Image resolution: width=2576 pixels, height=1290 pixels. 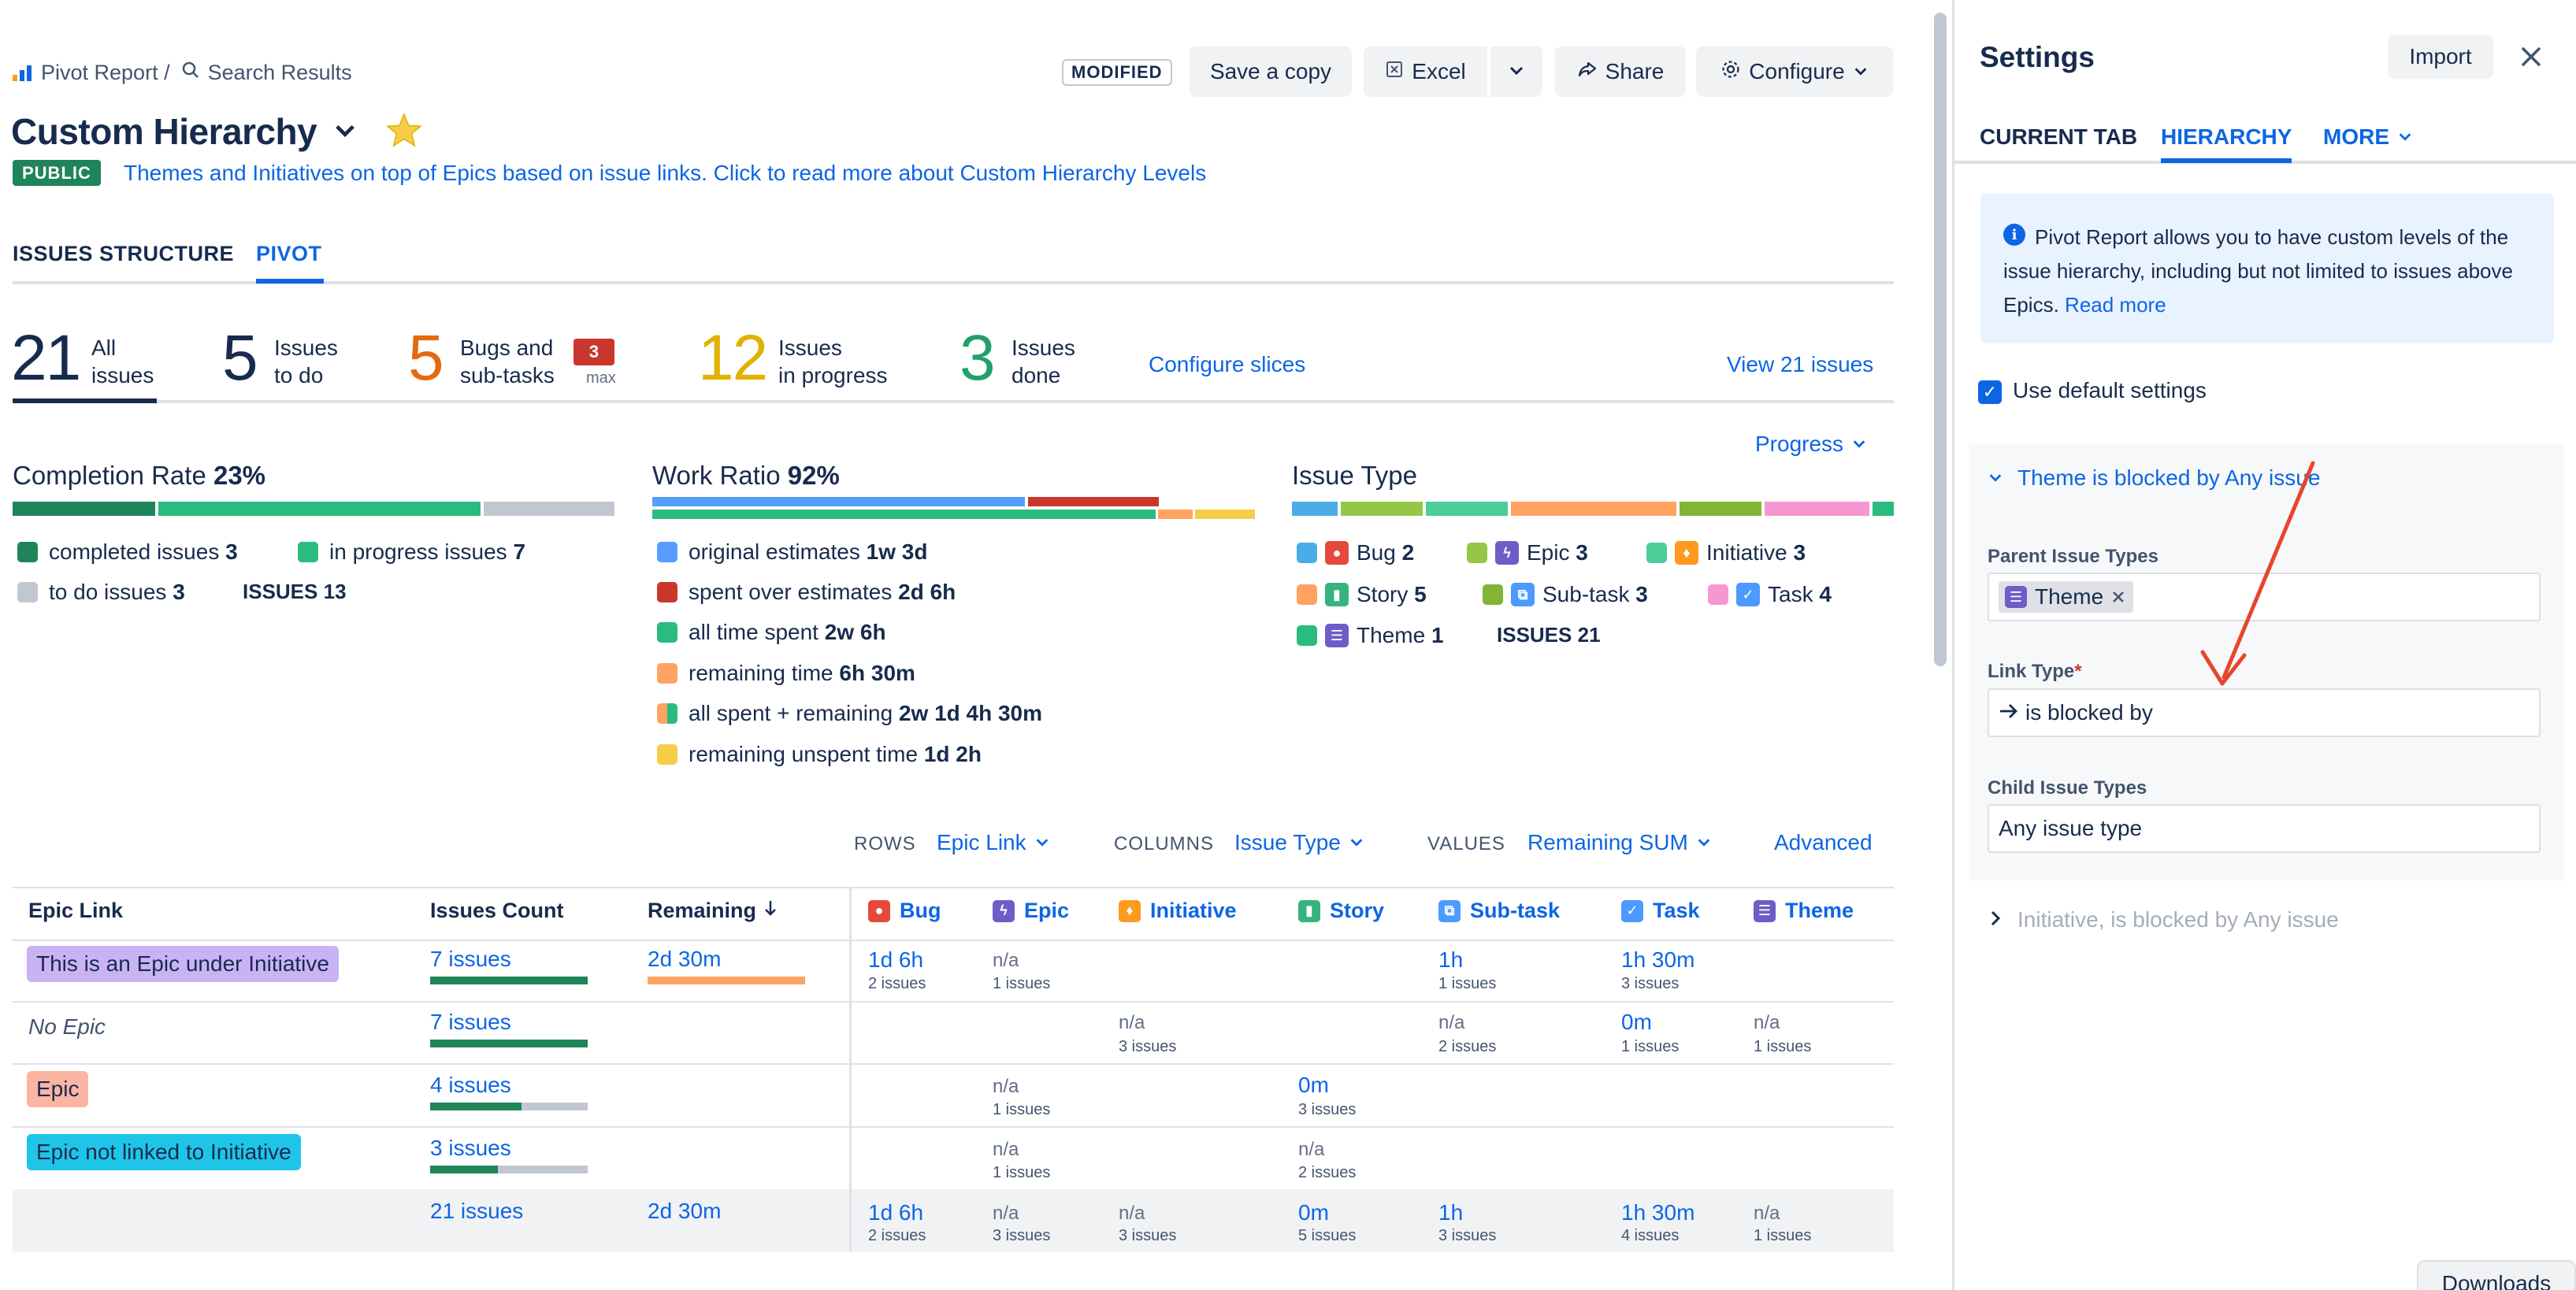 I want to click on header-issues-count: Issues Count, so click(x=497, y=911).